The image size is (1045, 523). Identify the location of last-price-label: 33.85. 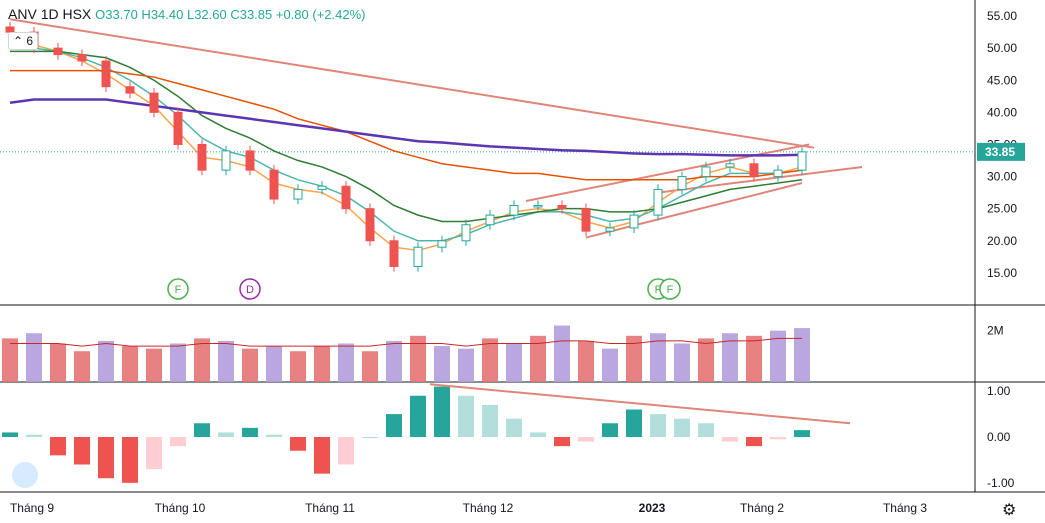
(1000, 152).